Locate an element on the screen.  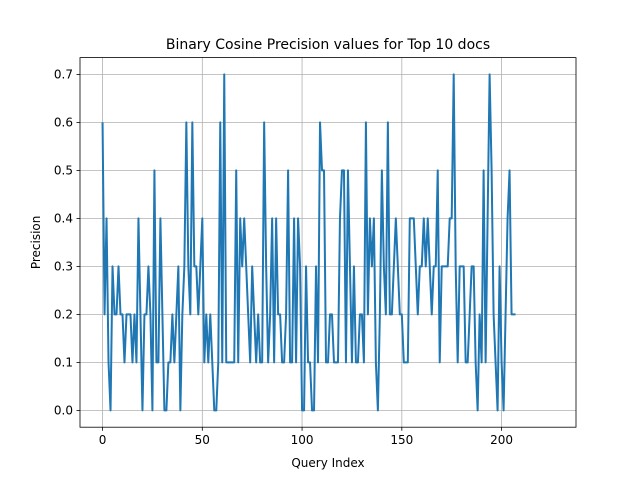
y-tick-label: 0.1 is located at coordinates (63, 363).